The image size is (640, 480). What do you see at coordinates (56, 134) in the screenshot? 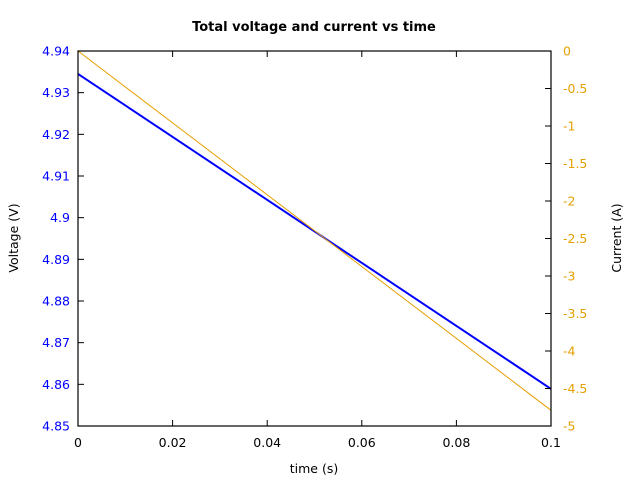
I see `y-tick-label: 4.92` at bounding box center [56, 134].